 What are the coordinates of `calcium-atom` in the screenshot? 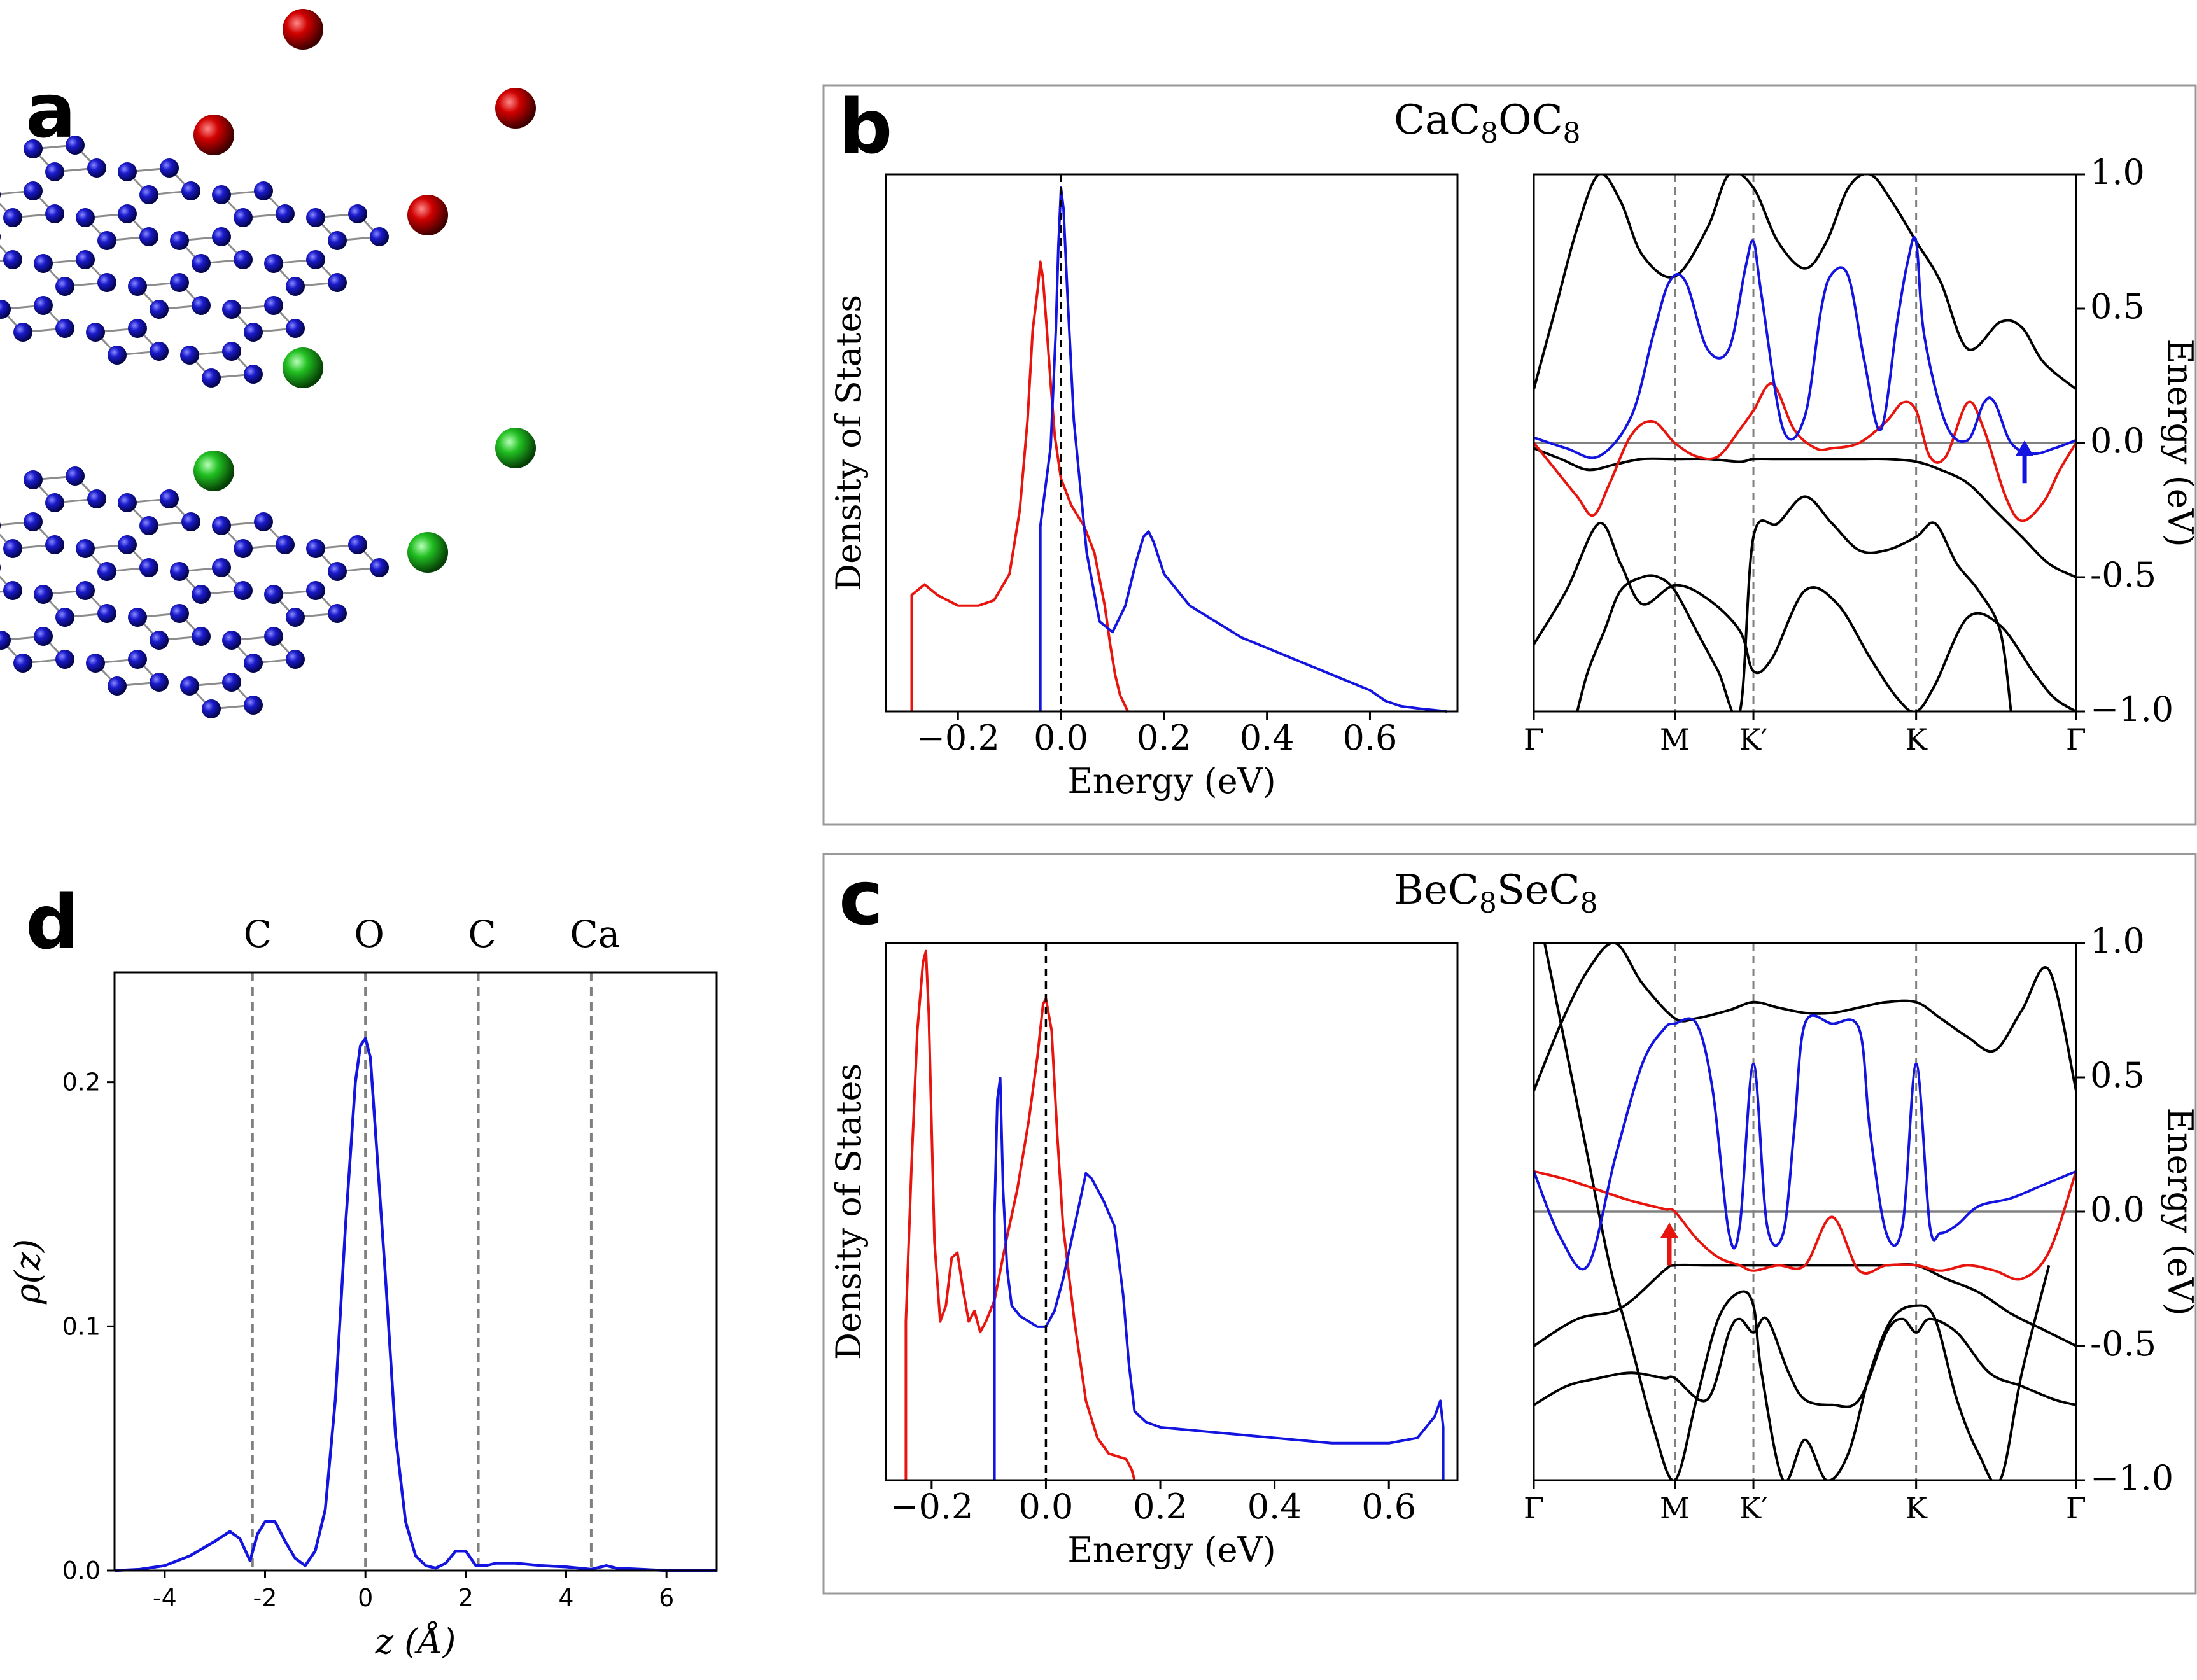 It's located at (427, 552).